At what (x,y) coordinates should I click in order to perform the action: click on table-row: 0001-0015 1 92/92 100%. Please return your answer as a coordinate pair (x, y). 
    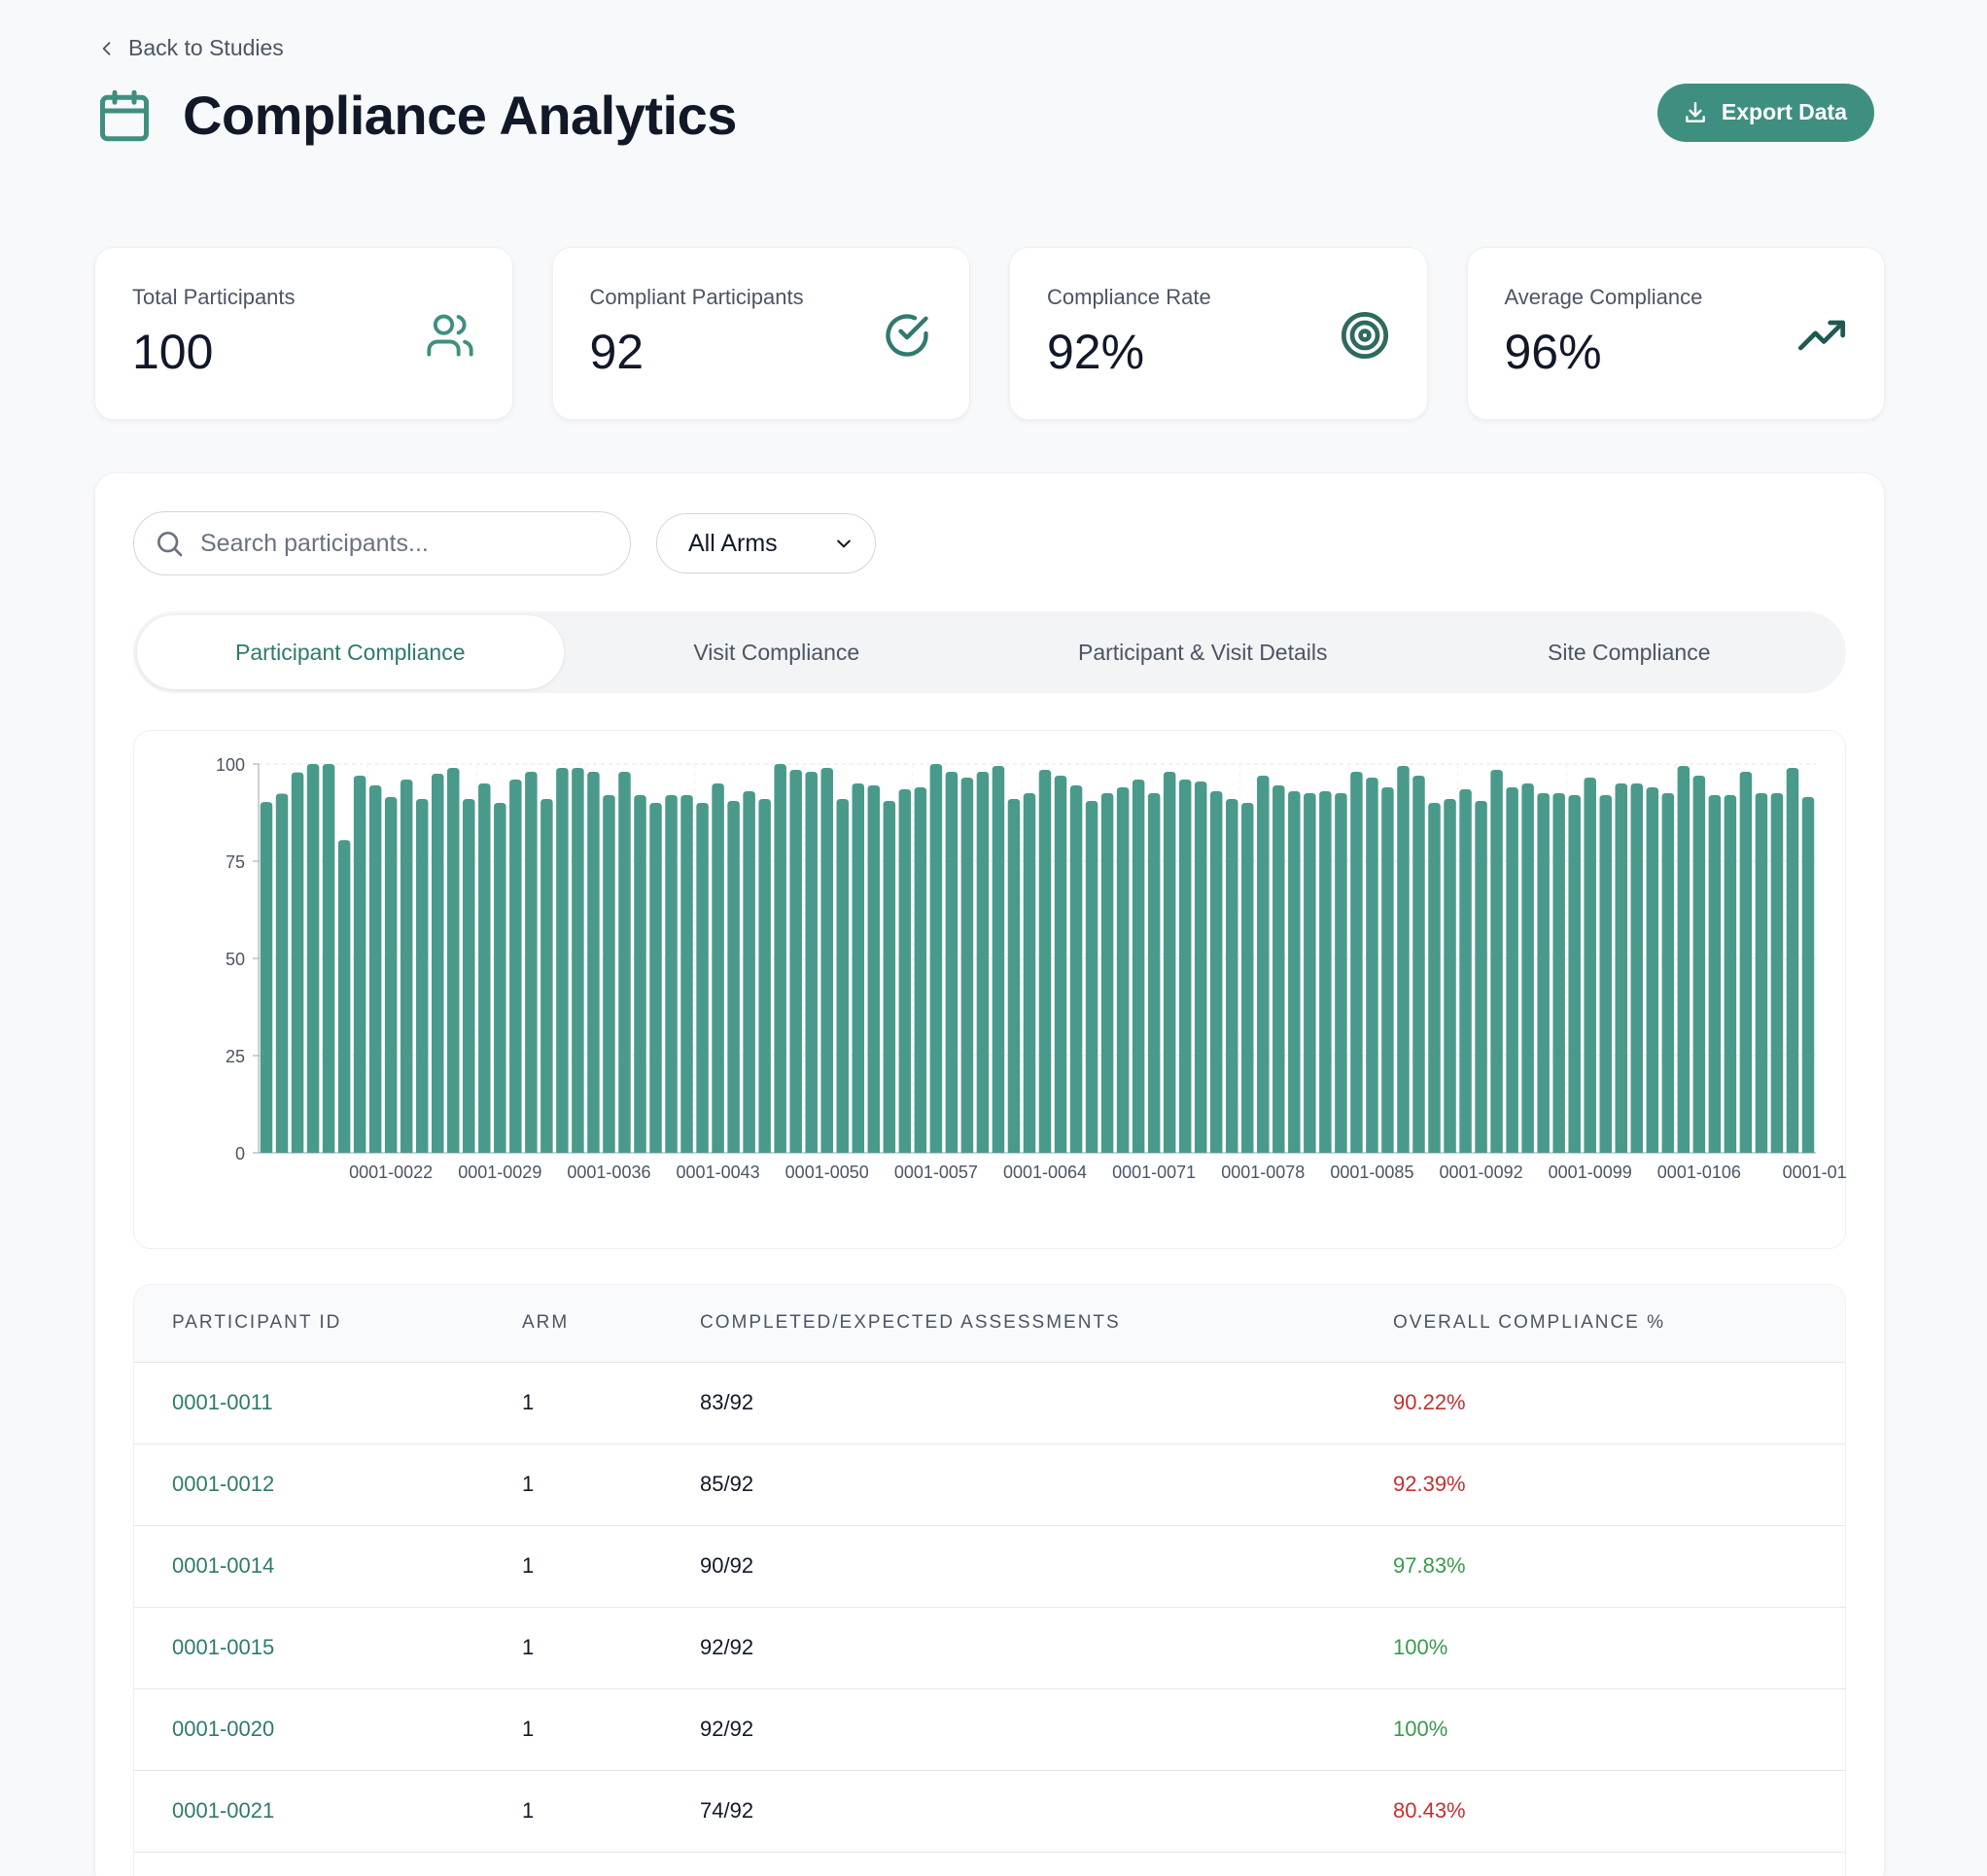
    Looking at the image, I should click on (989, 1648).